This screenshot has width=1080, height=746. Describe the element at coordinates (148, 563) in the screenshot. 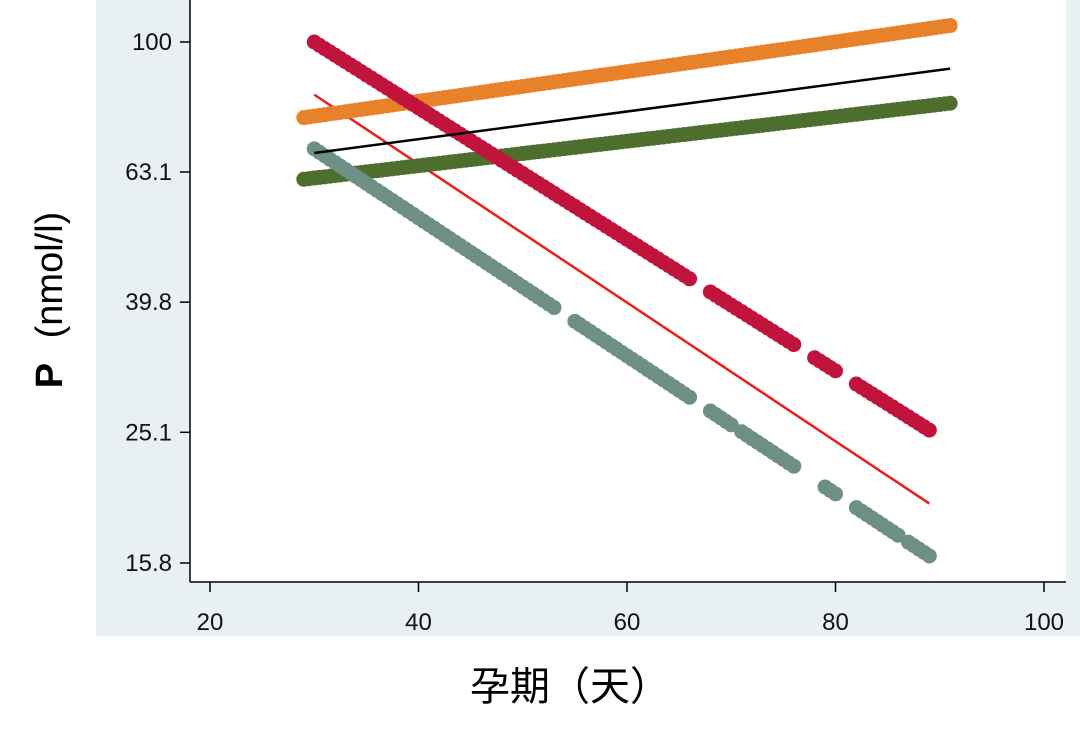

I see `y-tick-label: 15.8` at that location.